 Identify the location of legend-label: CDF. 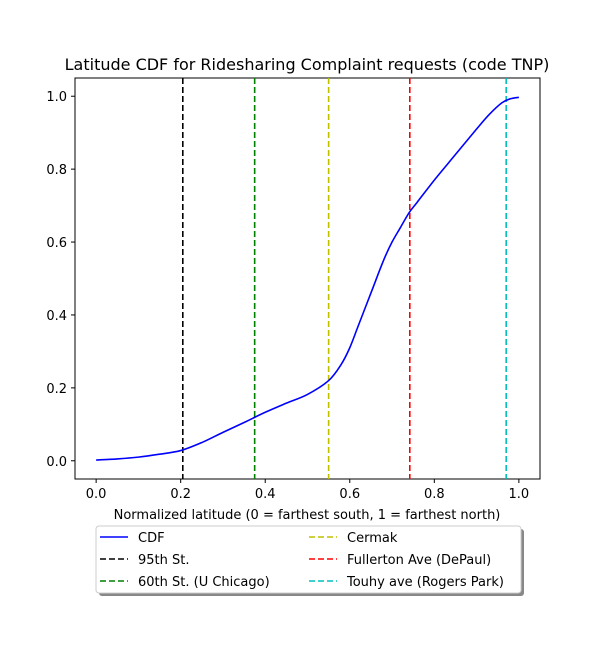
(151, 538).